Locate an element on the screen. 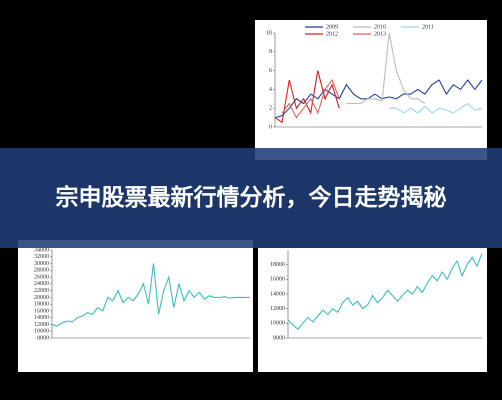 The height and width of the screenshot is (400, 502). chart-panel is located at coordinates (372, 310).